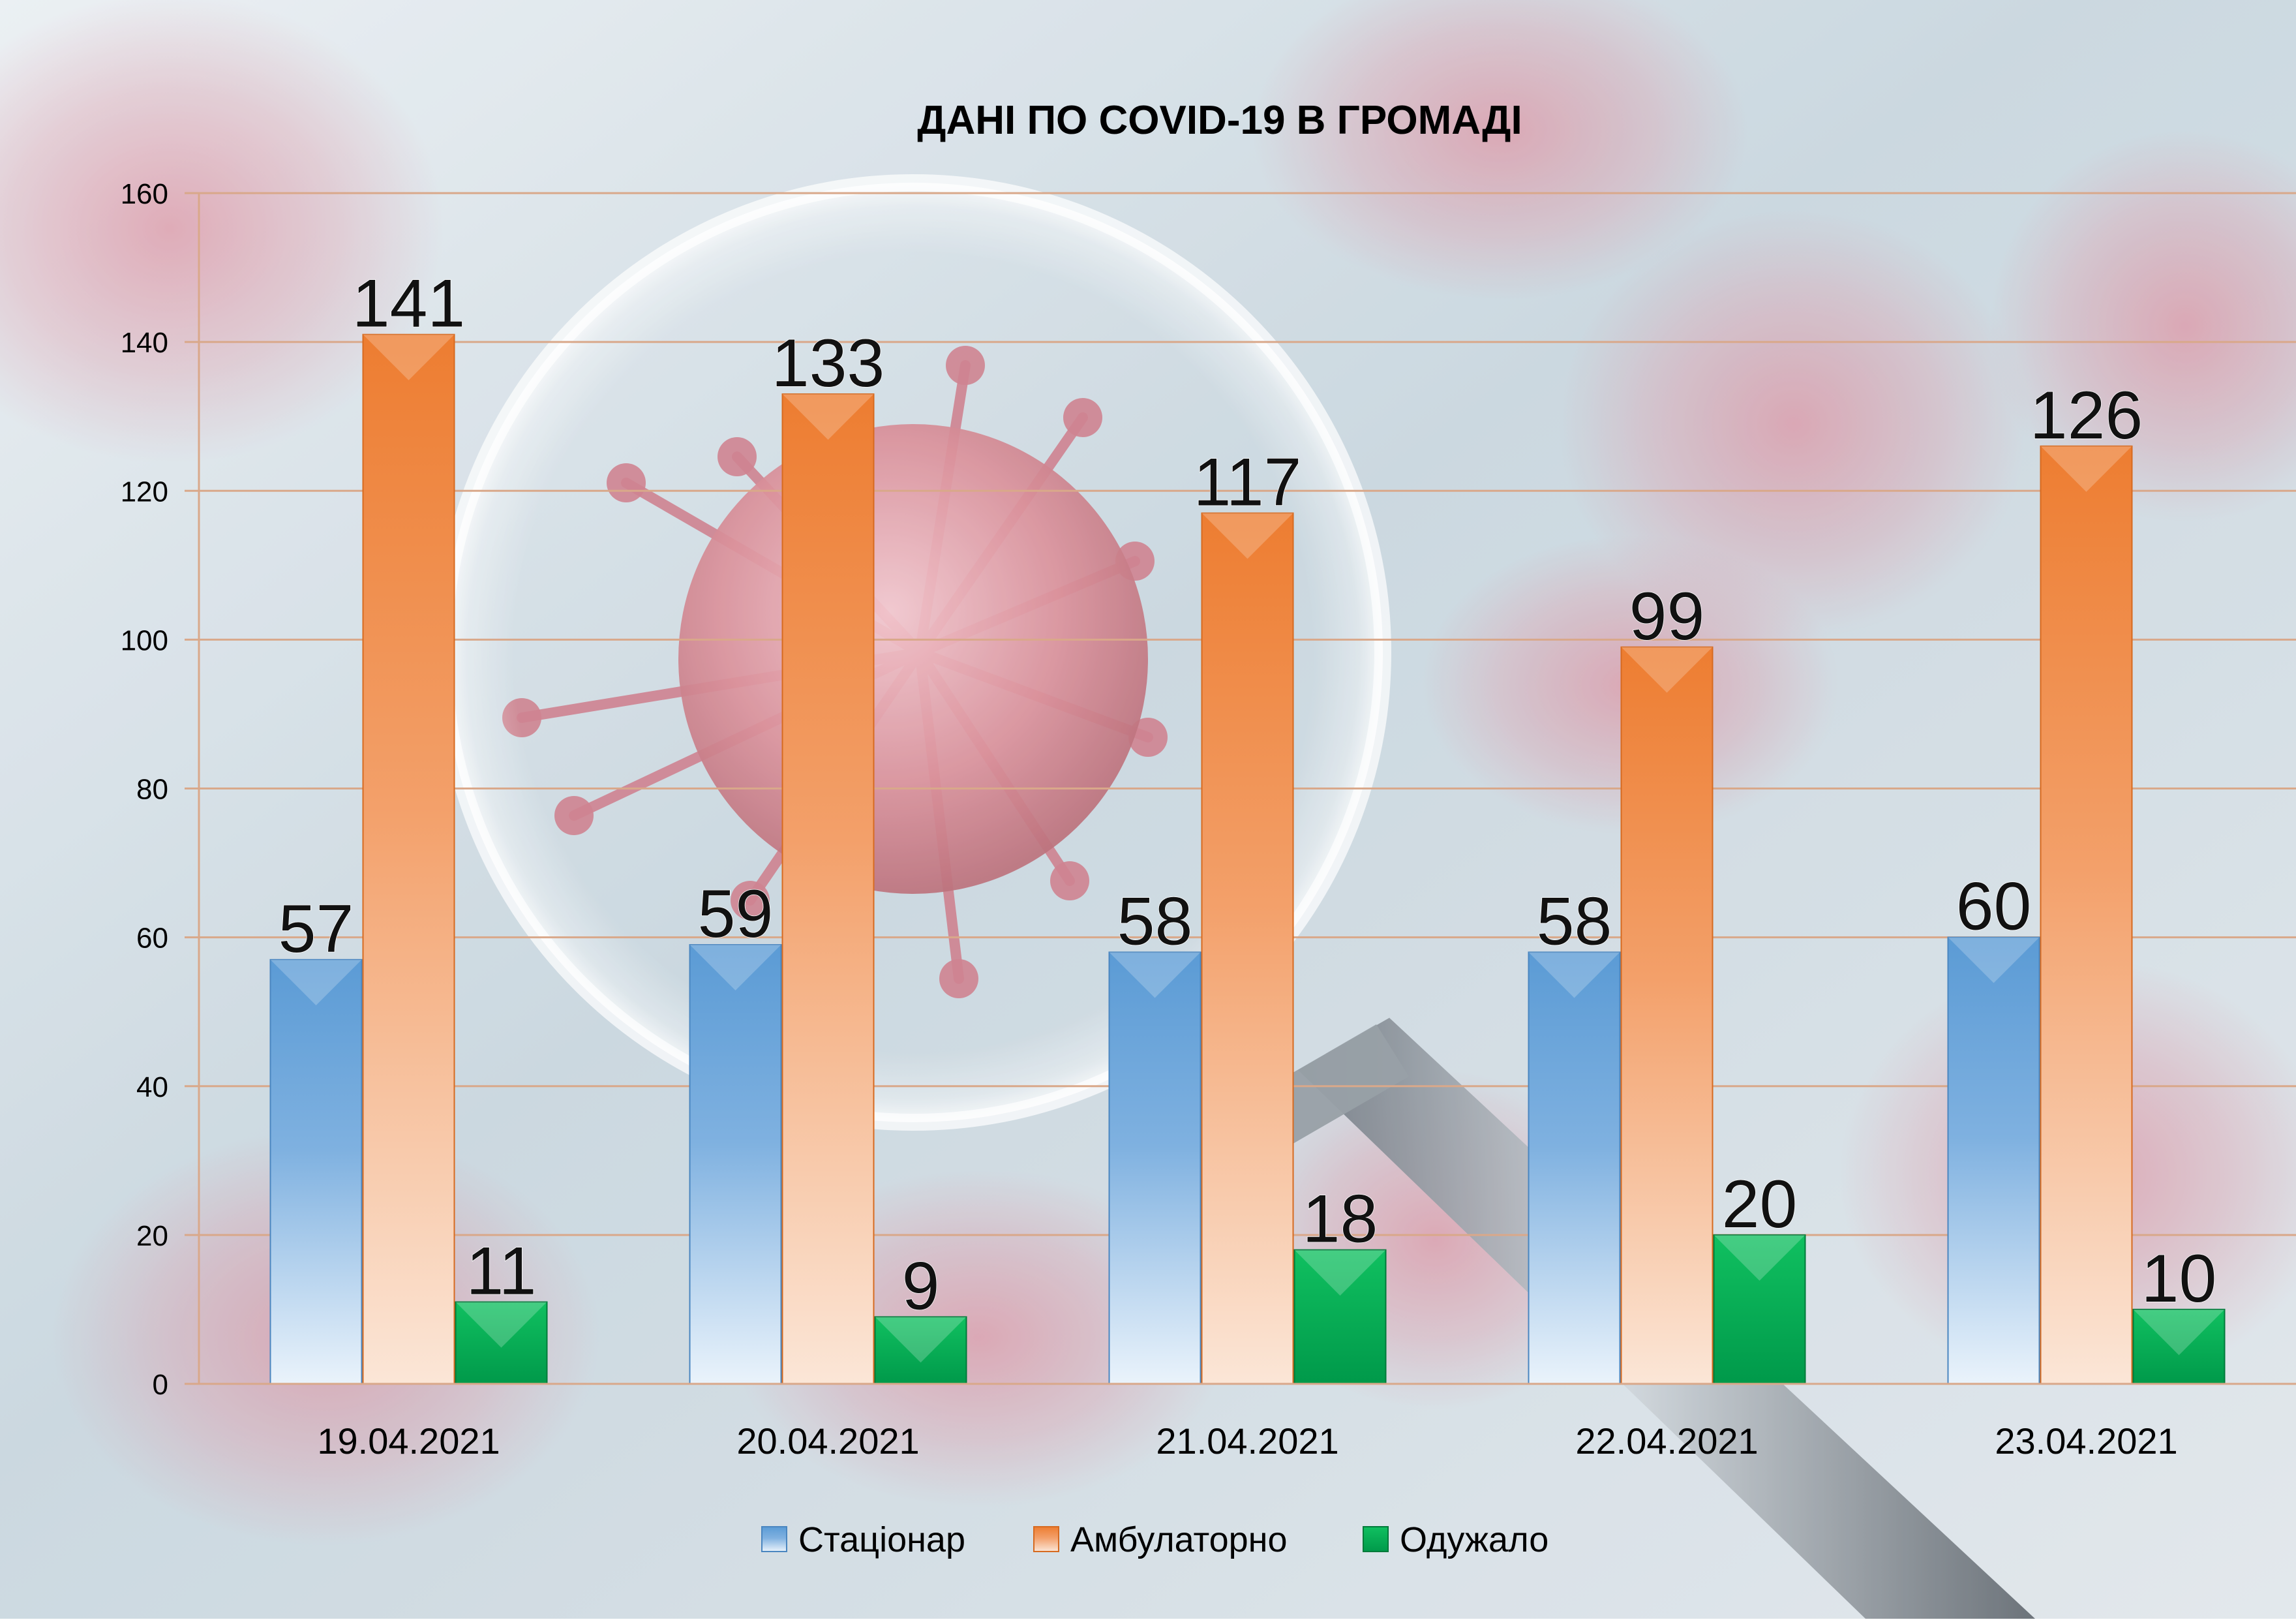 This screenshot has width=2296, height=1622. I want to click on y-tick-label: 0, so click(160, 1385).